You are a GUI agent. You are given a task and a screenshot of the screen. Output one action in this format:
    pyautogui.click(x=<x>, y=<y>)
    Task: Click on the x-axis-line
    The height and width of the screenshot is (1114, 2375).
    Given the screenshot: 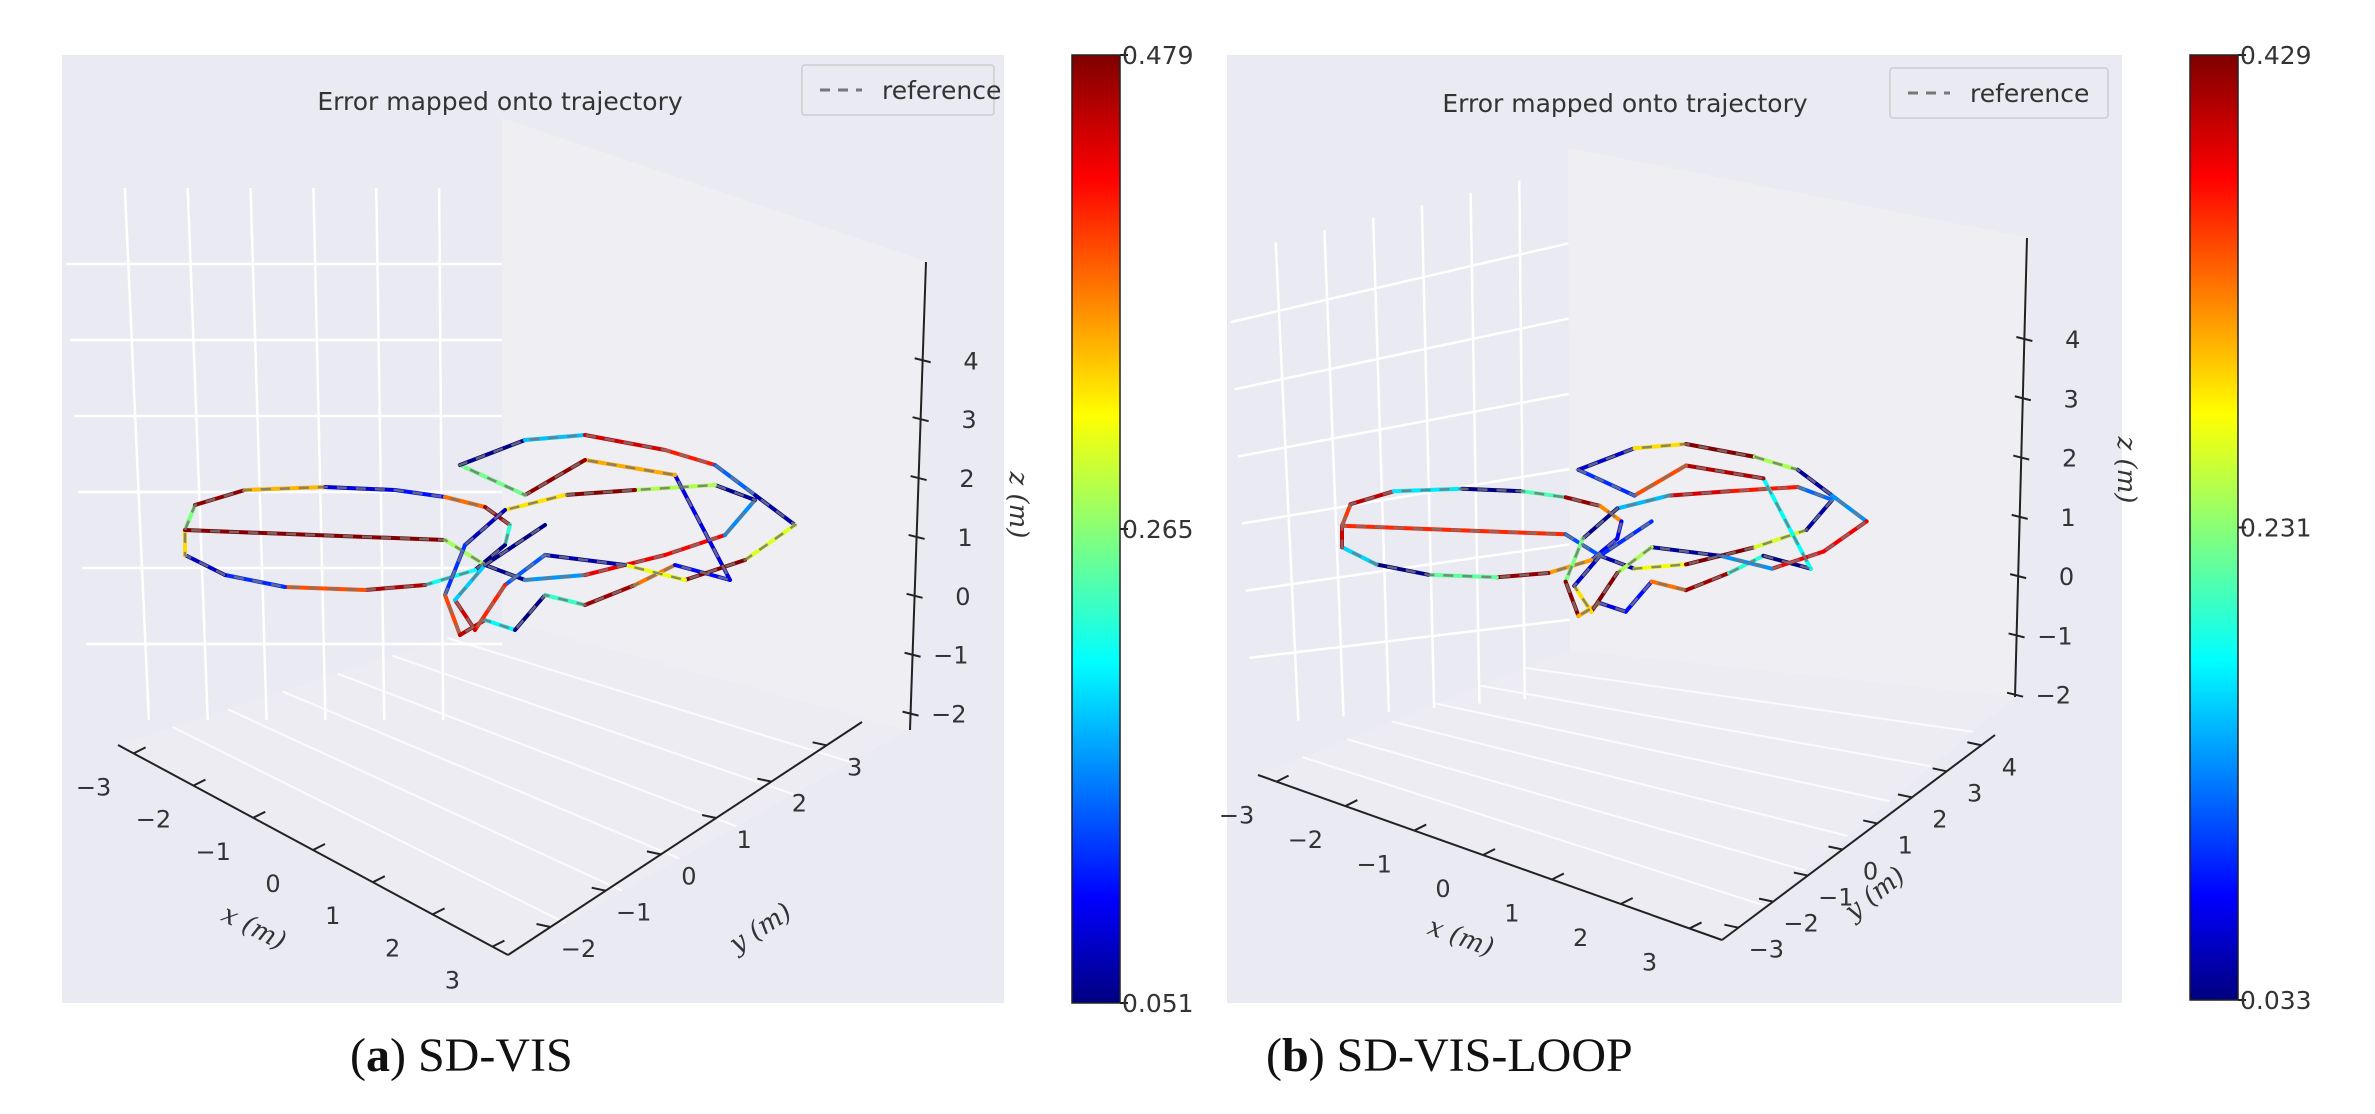 What is the action you would take?
    pyautogui.click(x=1490, y=857)
    